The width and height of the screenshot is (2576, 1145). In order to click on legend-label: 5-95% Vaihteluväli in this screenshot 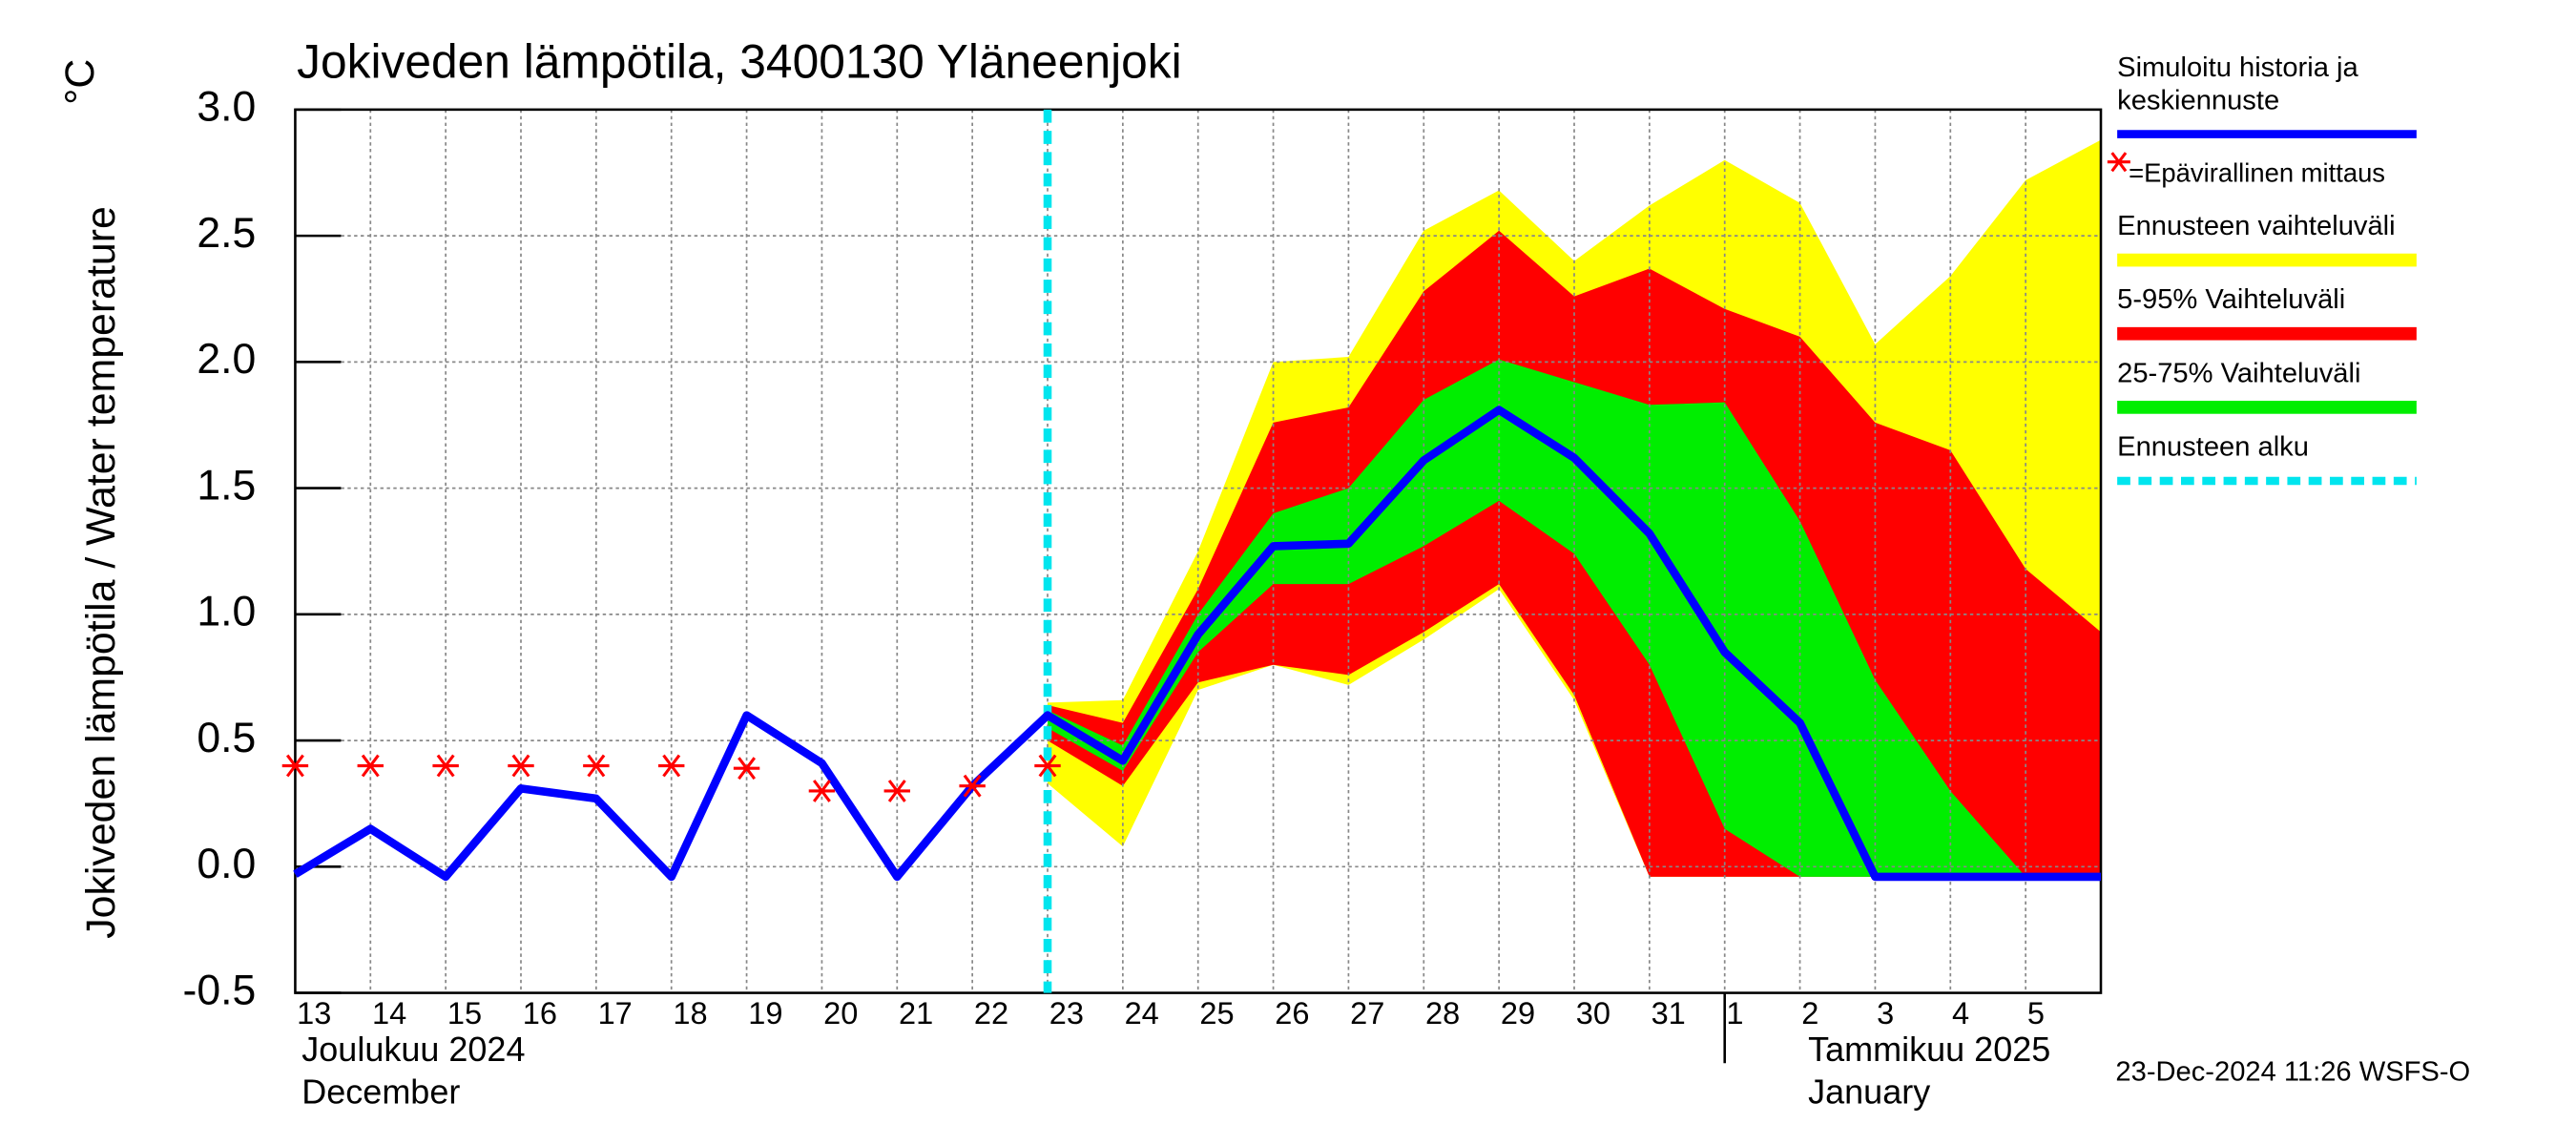, I will do `click(2231, 299)`.